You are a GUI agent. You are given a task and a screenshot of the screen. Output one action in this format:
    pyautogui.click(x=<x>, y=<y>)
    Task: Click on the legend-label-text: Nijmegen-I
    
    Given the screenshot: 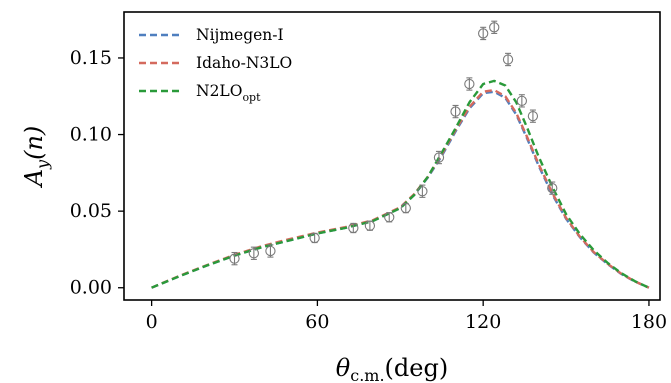 What is the action you would take?
    pyautogui.click(x=240, y=35)
    